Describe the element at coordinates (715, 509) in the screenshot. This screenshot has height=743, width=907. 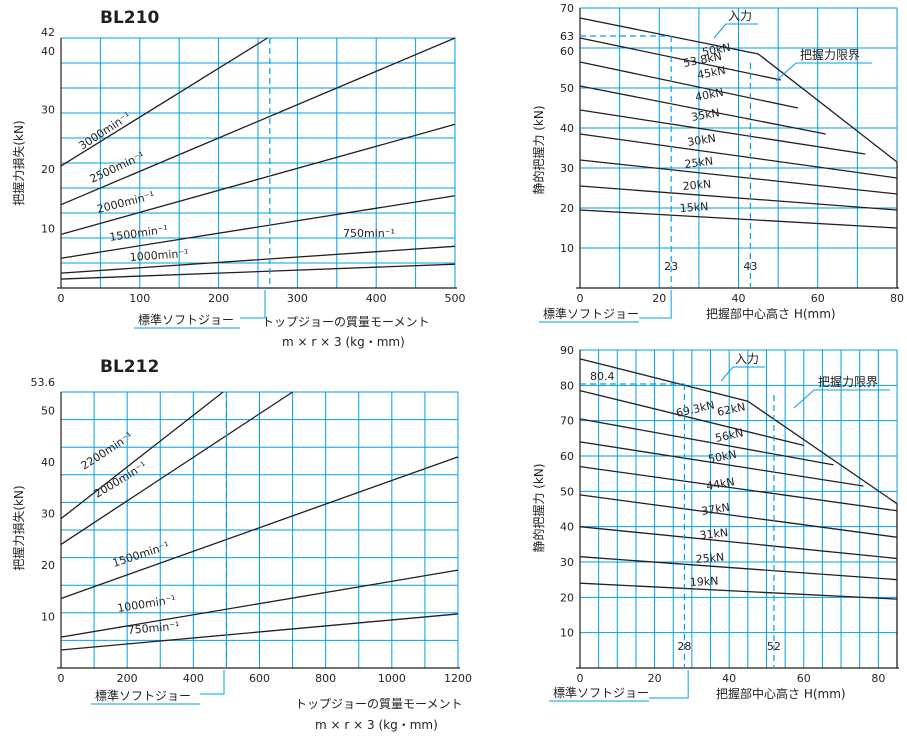
I see `series-label: 37kN` at that location.